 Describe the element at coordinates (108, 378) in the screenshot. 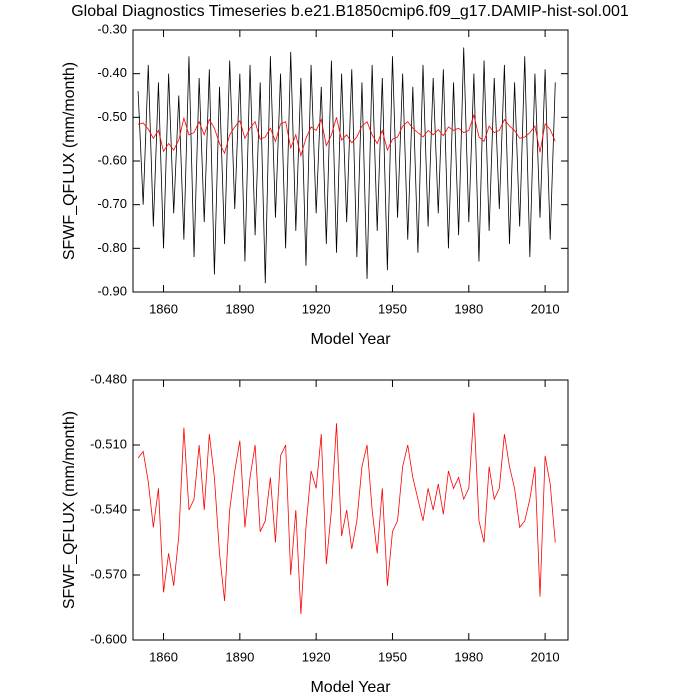

I see `y-tick-label: -0.480` at that location.